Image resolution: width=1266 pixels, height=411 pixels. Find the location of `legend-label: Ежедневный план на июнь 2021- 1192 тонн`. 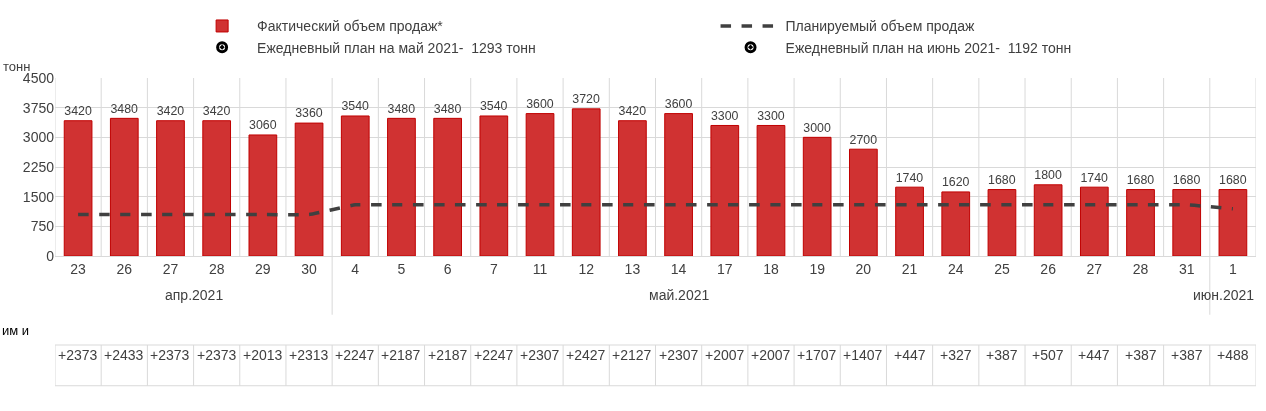

legend-label: Ежедневный план на июнь 2021- 1192 тонн is located at coordinates (928, 47).